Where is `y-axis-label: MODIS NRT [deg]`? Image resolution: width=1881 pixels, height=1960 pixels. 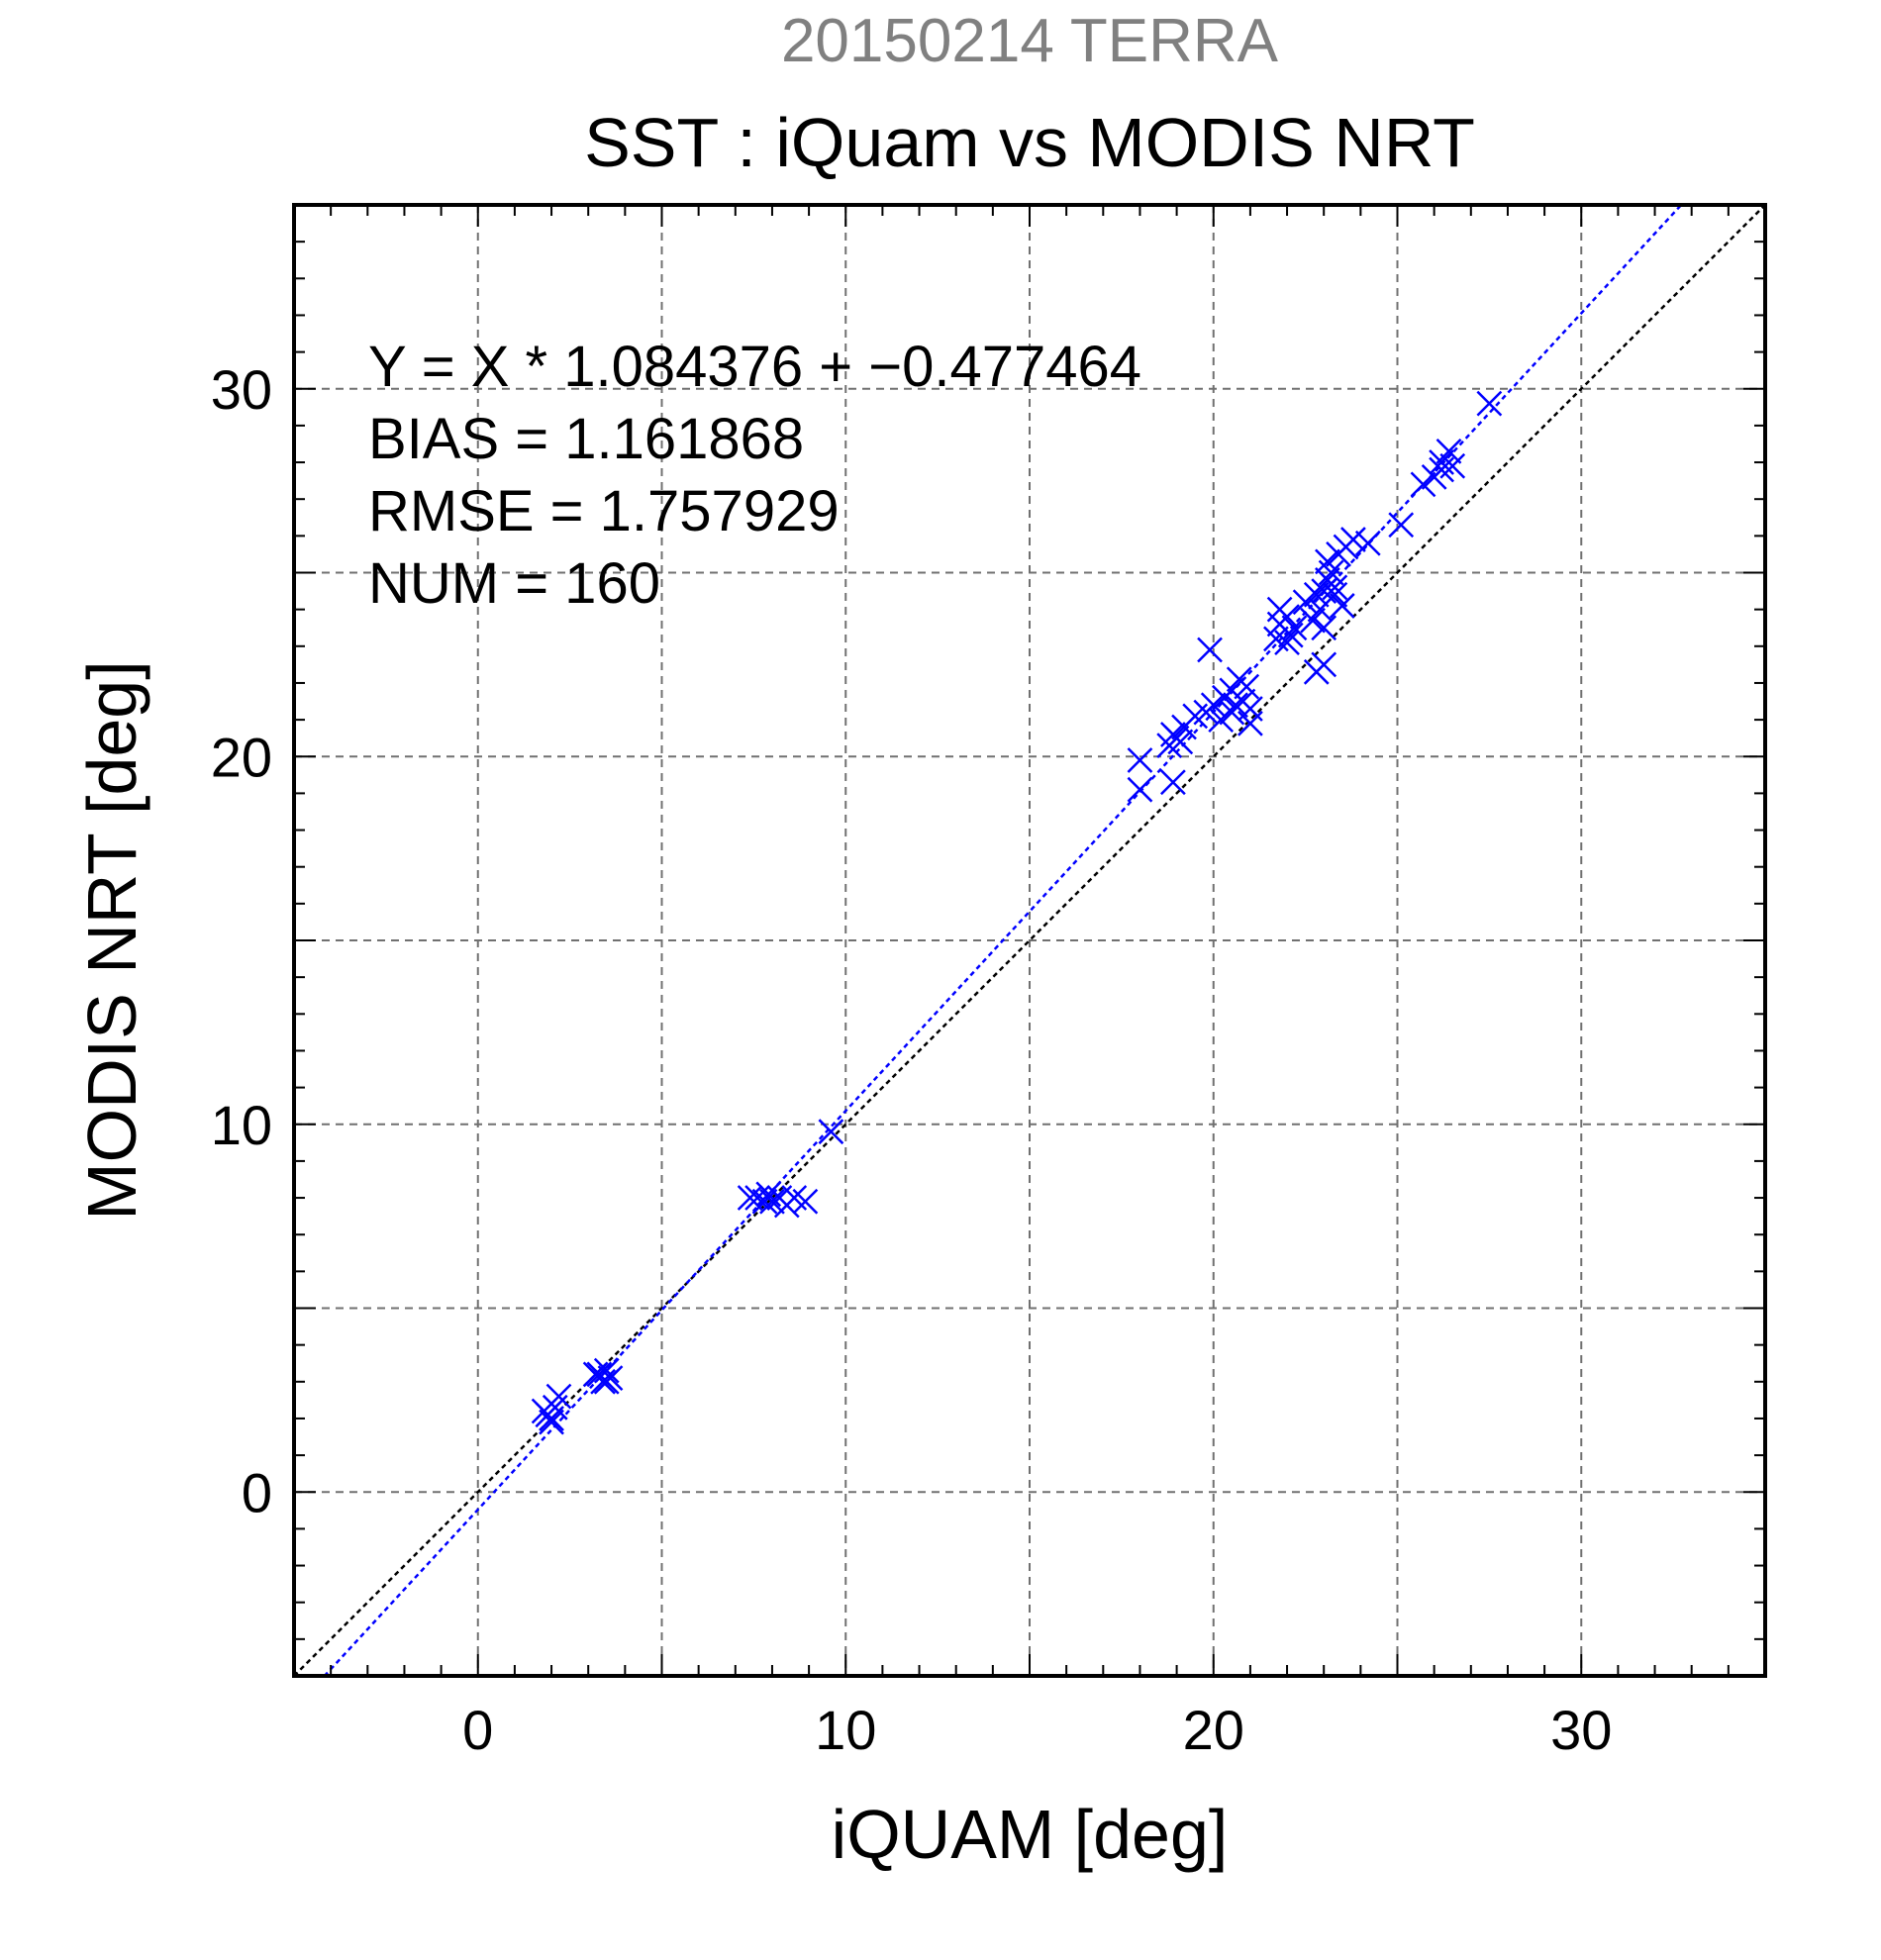 y-axis-label: MODIS NRT [deg] is located at coordinates (111, 940).